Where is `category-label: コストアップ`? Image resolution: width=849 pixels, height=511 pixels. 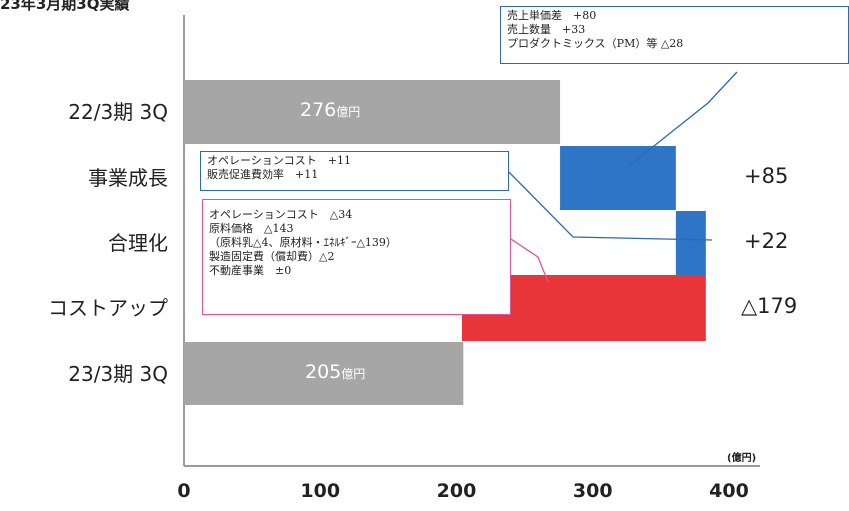 category-label: コストアップ is located at coordinates (108, 308).